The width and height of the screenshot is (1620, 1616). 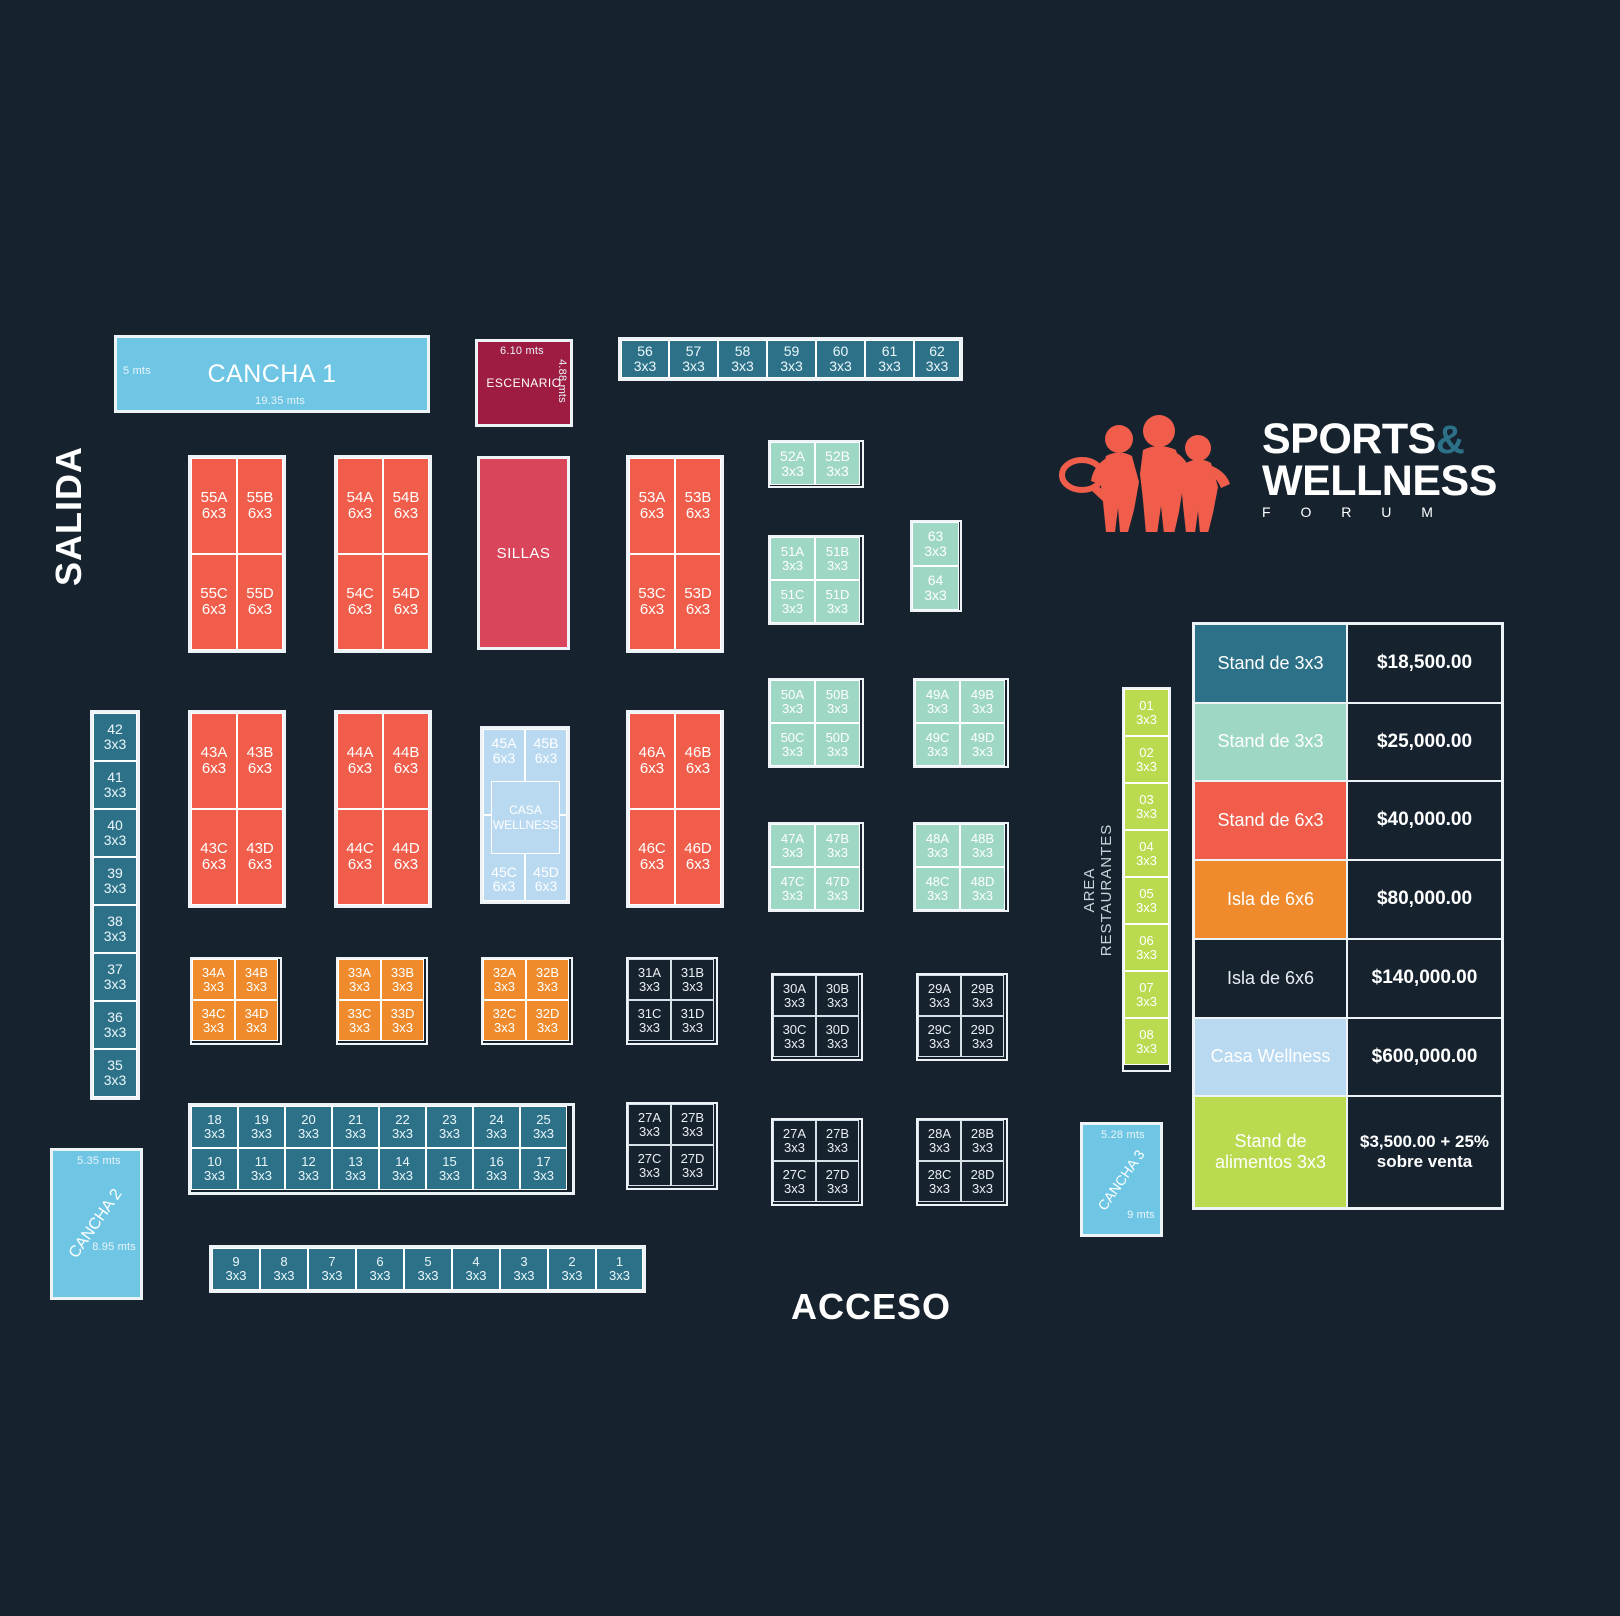 I want to click on booth-44B: 44B 6x3, so click(x=406, y=761).